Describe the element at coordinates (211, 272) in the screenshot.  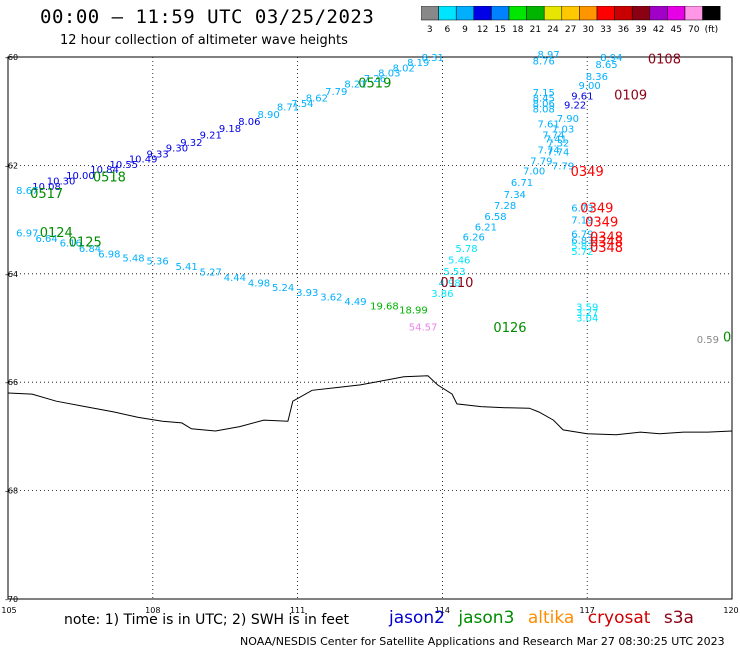
I see `wave-height-value: 5.27` at that location.